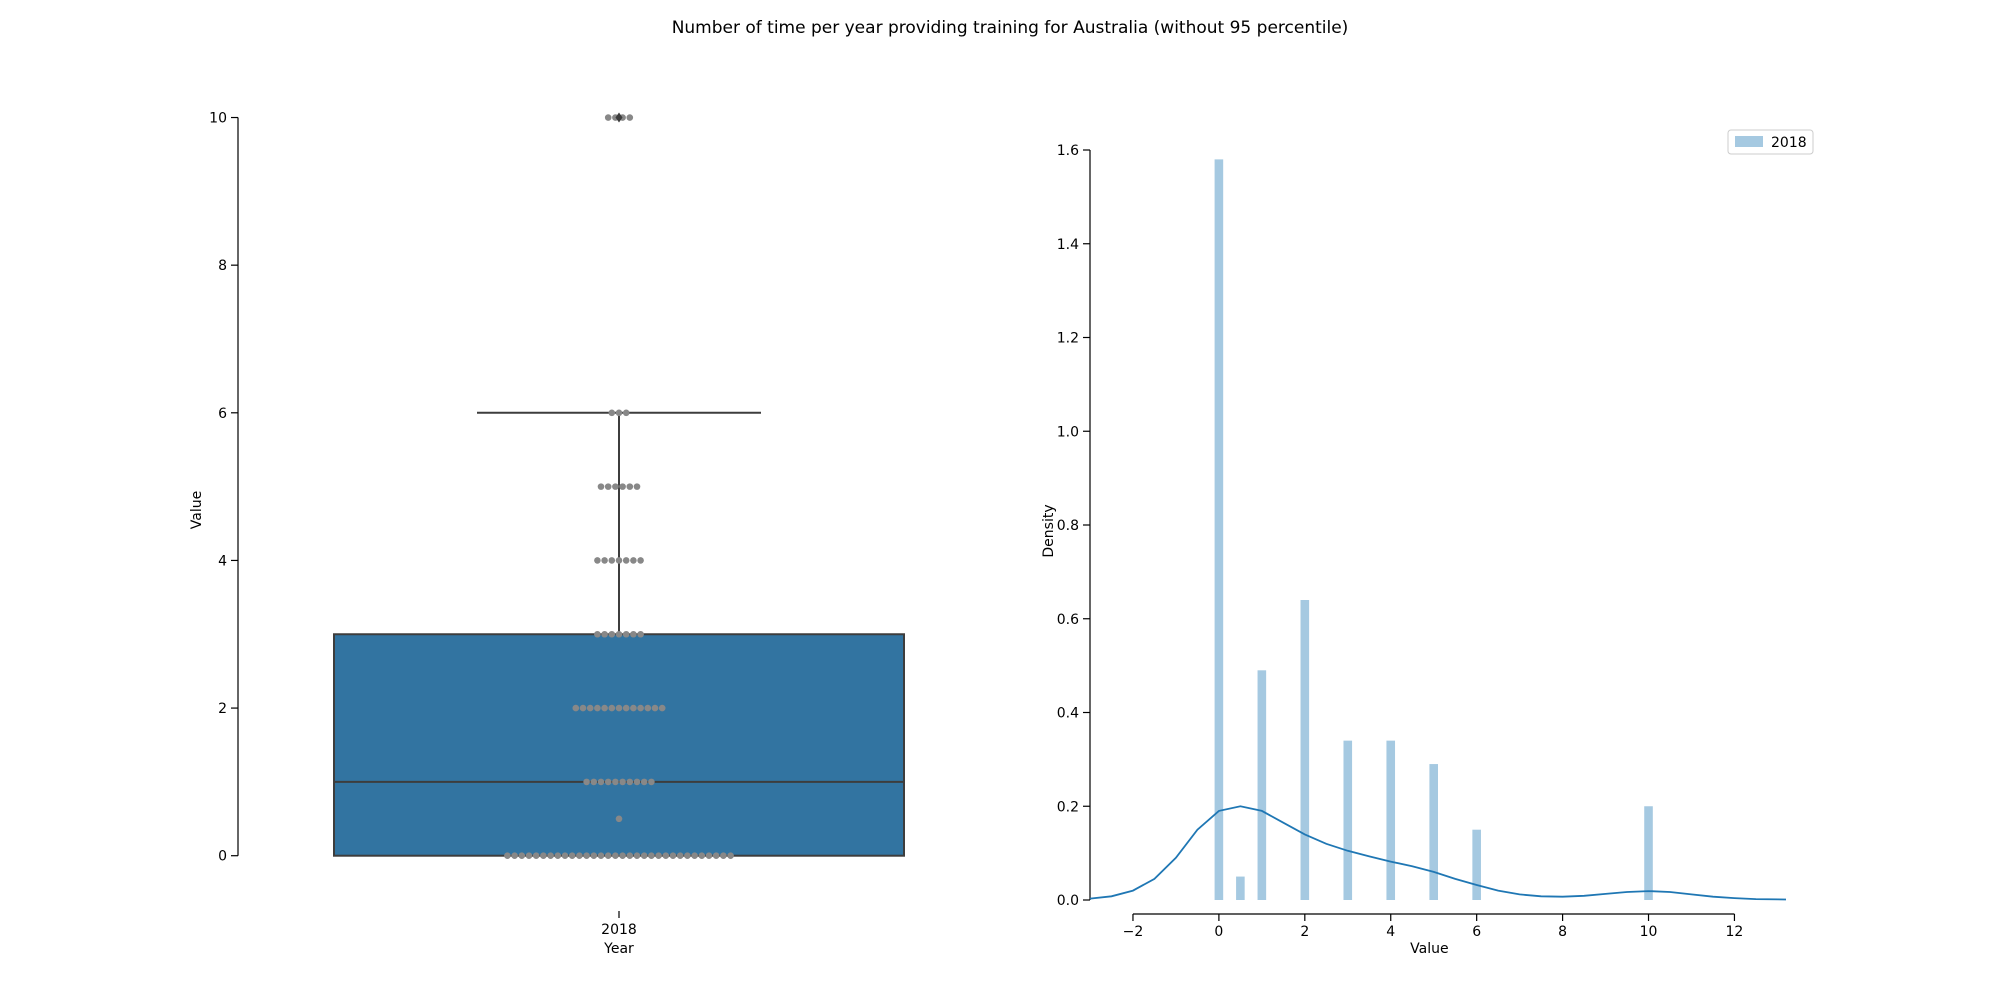  Describe the element at coordinates (1429, 949) in the screenshot. I see `x-axis-label: Value` at that location.